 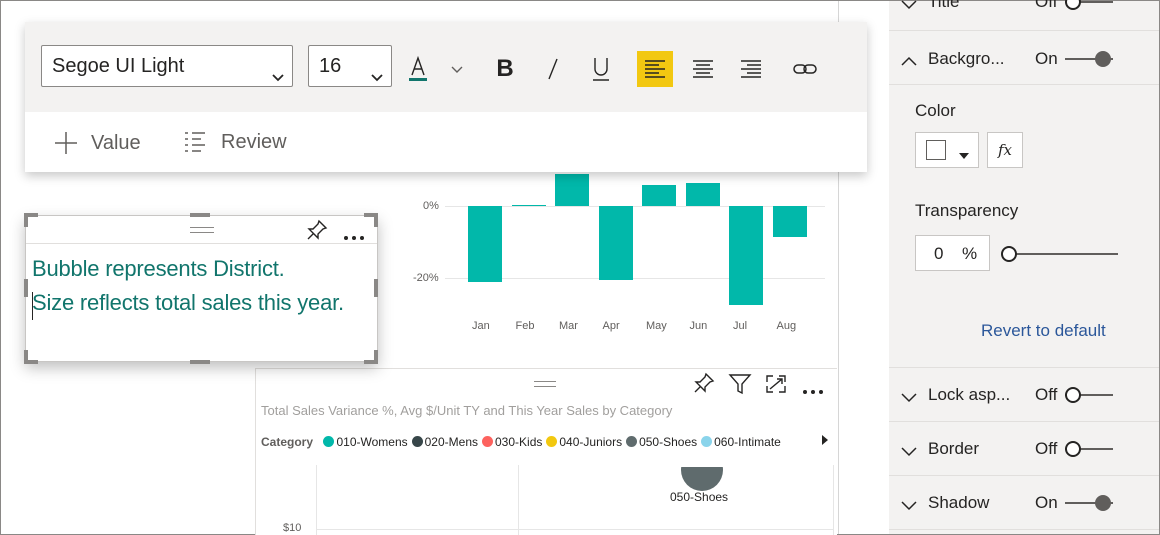 What do you see at coordinates (444, 442) in the screenshot?
I see `legend-item: 020-Mens` at bounding box center [444, 442].